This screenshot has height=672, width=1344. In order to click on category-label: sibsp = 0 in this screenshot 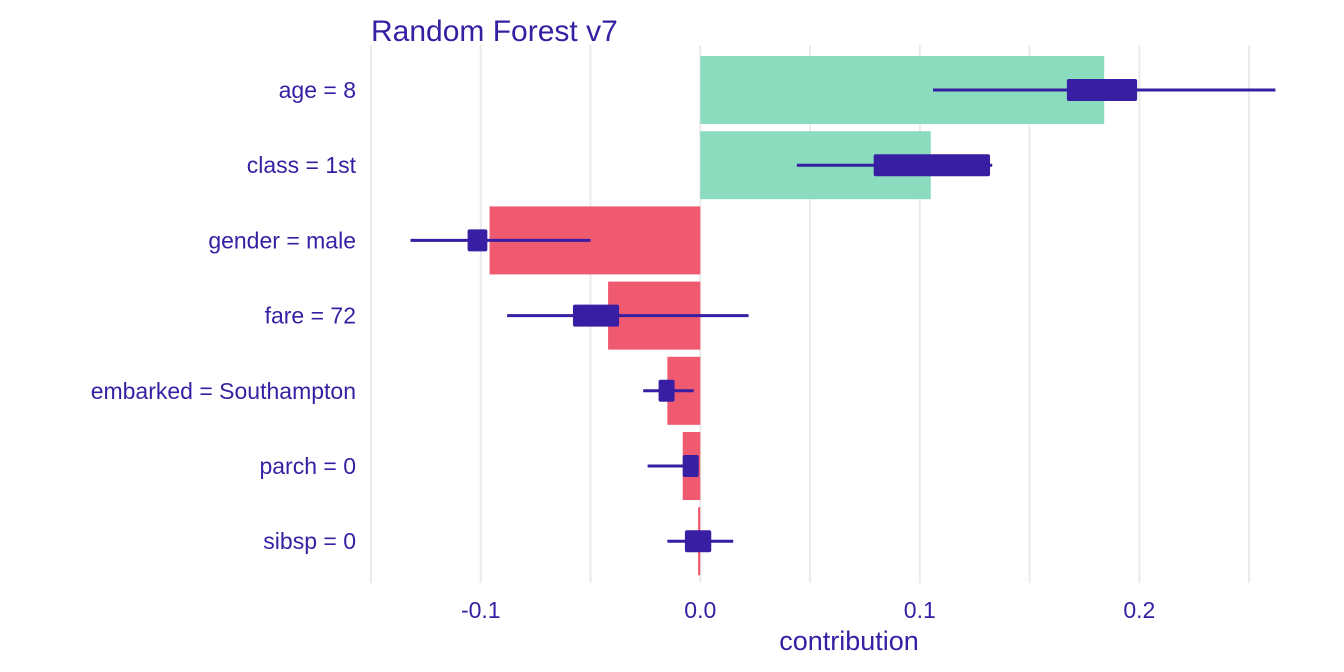, I will do `click(309, 541)`.